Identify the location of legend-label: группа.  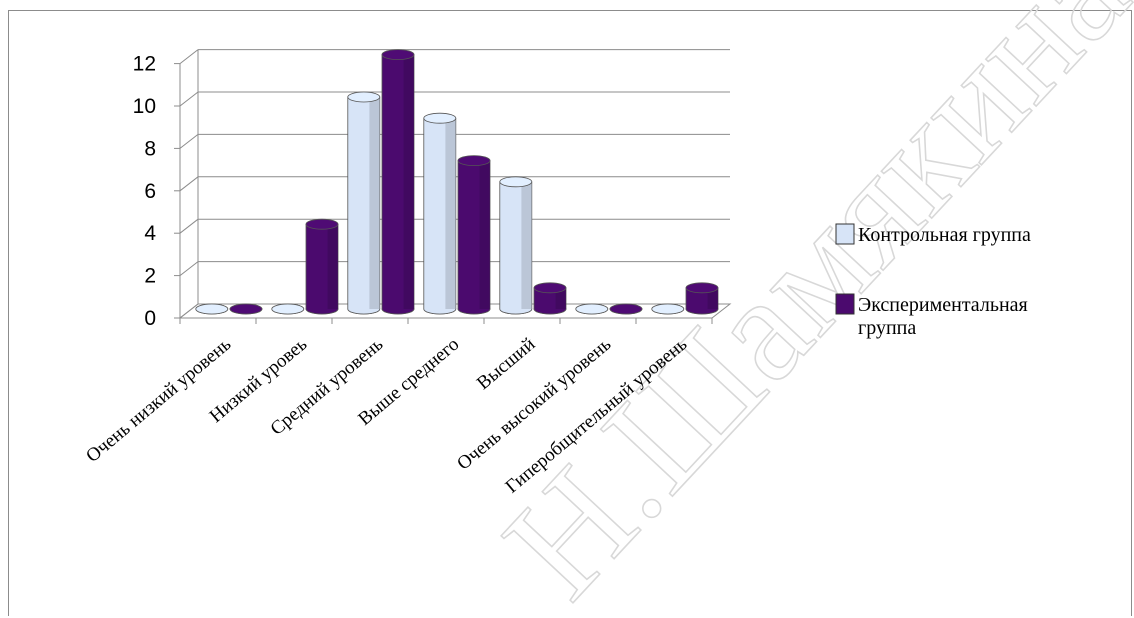
(887, 328).